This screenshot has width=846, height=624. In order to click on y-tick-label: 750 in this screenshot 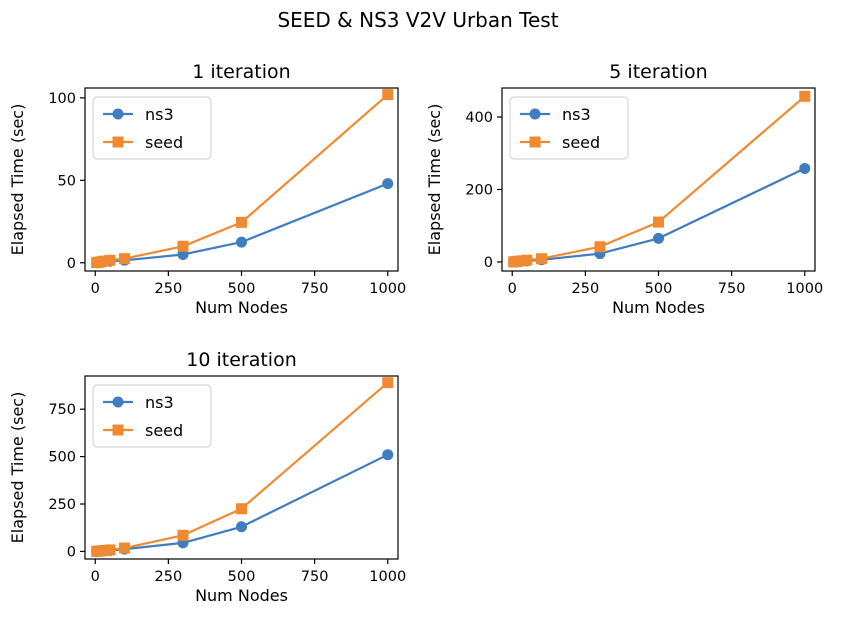, I will do `click(62, 410)`.